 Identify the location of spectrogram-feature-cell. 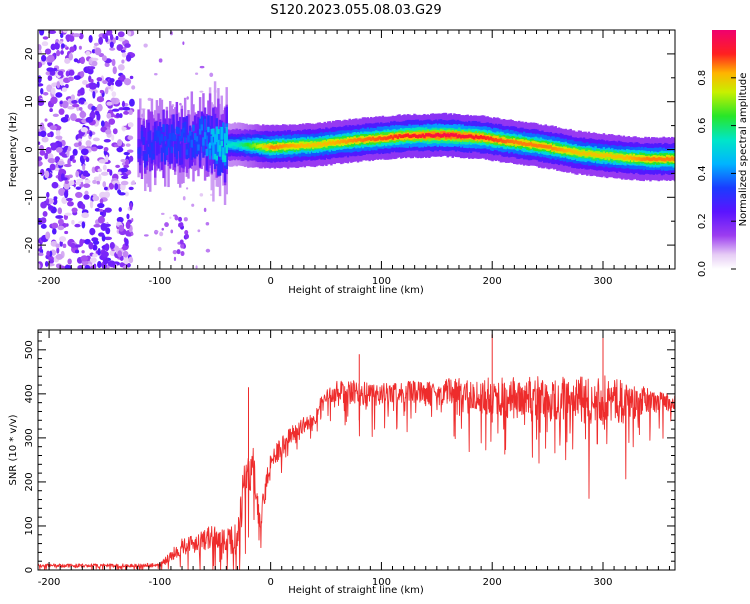
(182, 254).